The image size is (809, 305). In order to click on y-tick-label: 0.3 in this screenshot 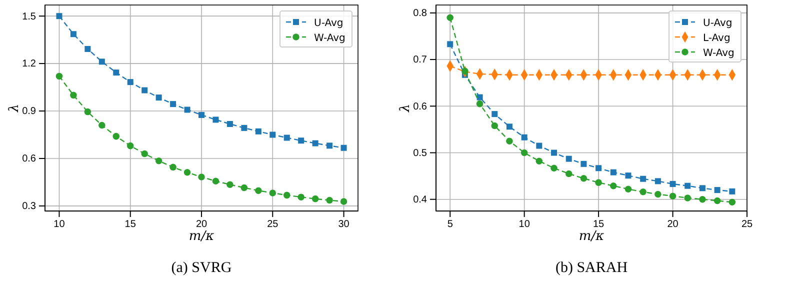, I will do `click(29, 206)`.